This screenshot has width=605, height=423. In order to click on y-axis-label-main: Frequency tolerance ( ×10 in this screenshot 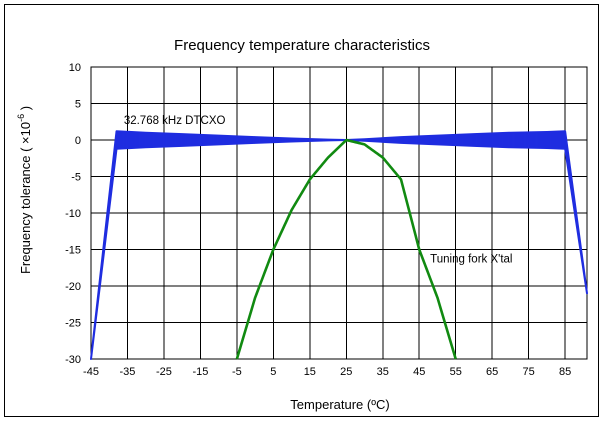, I will do `click(25, 198)`.